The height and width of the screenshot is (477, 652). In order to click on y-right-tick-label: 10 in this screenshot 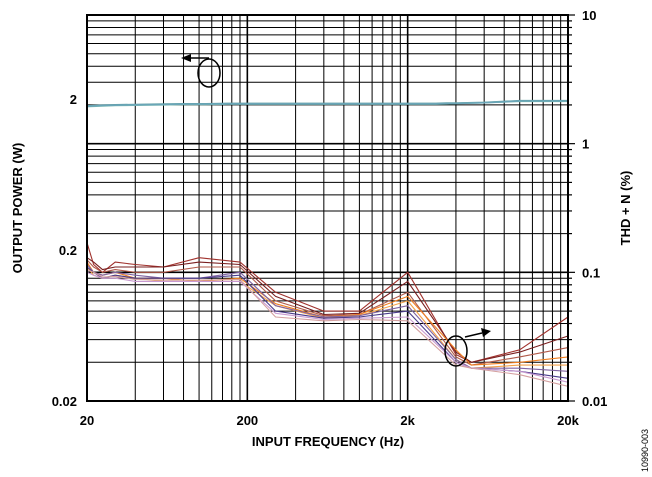, I will do `click(589, 15)`.